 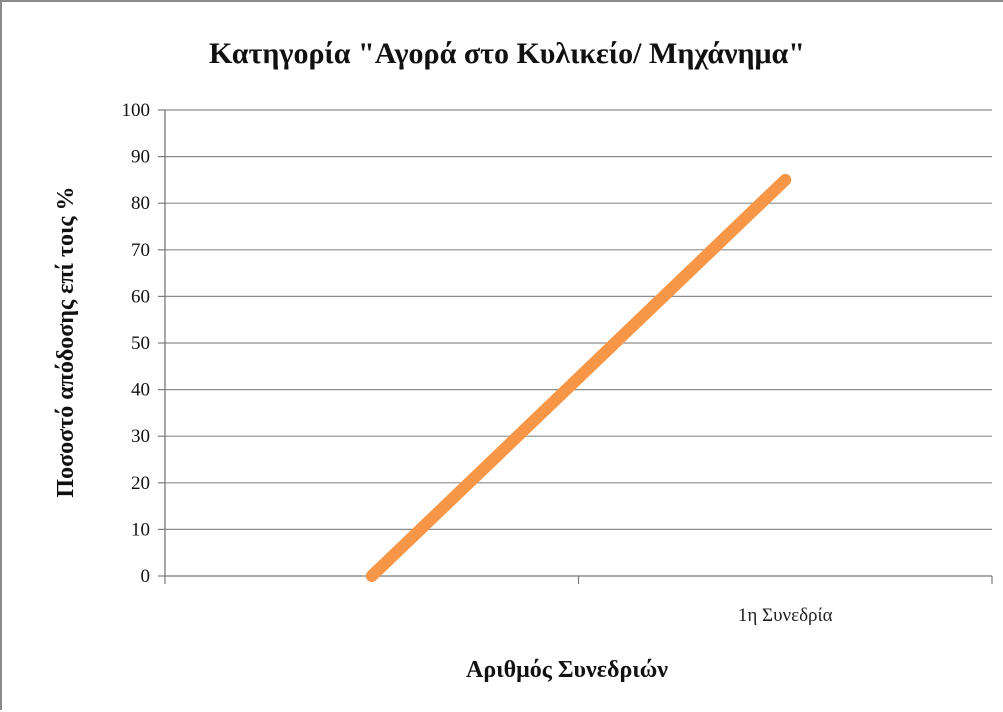 I want to click on y-tick-label: 80, so click(x=140, y=203).